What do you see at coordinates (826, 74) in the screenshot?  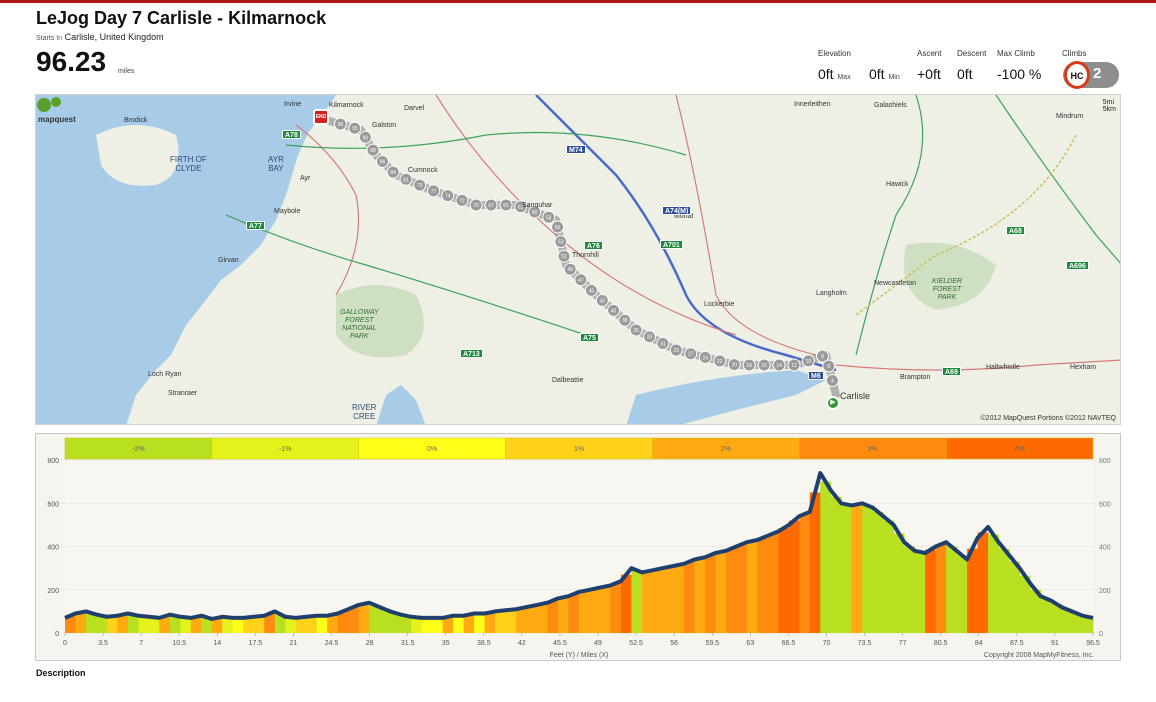 I see `elevation-max-value: 0ft` at bounding box center [826, 74].